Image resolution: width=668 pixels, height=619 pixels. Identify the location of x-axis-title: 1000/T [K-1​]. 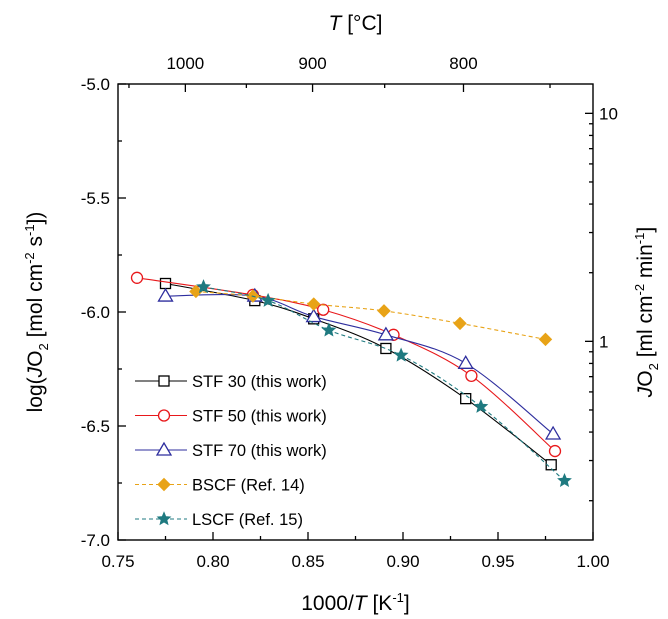
(355, 602).